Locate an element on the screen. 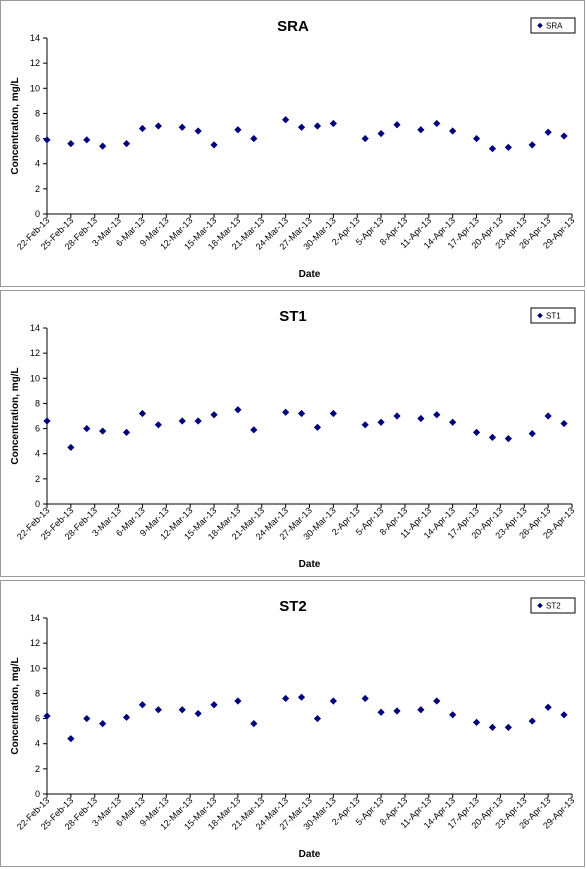  legend: ST1 is located at coordinates (553, 315).